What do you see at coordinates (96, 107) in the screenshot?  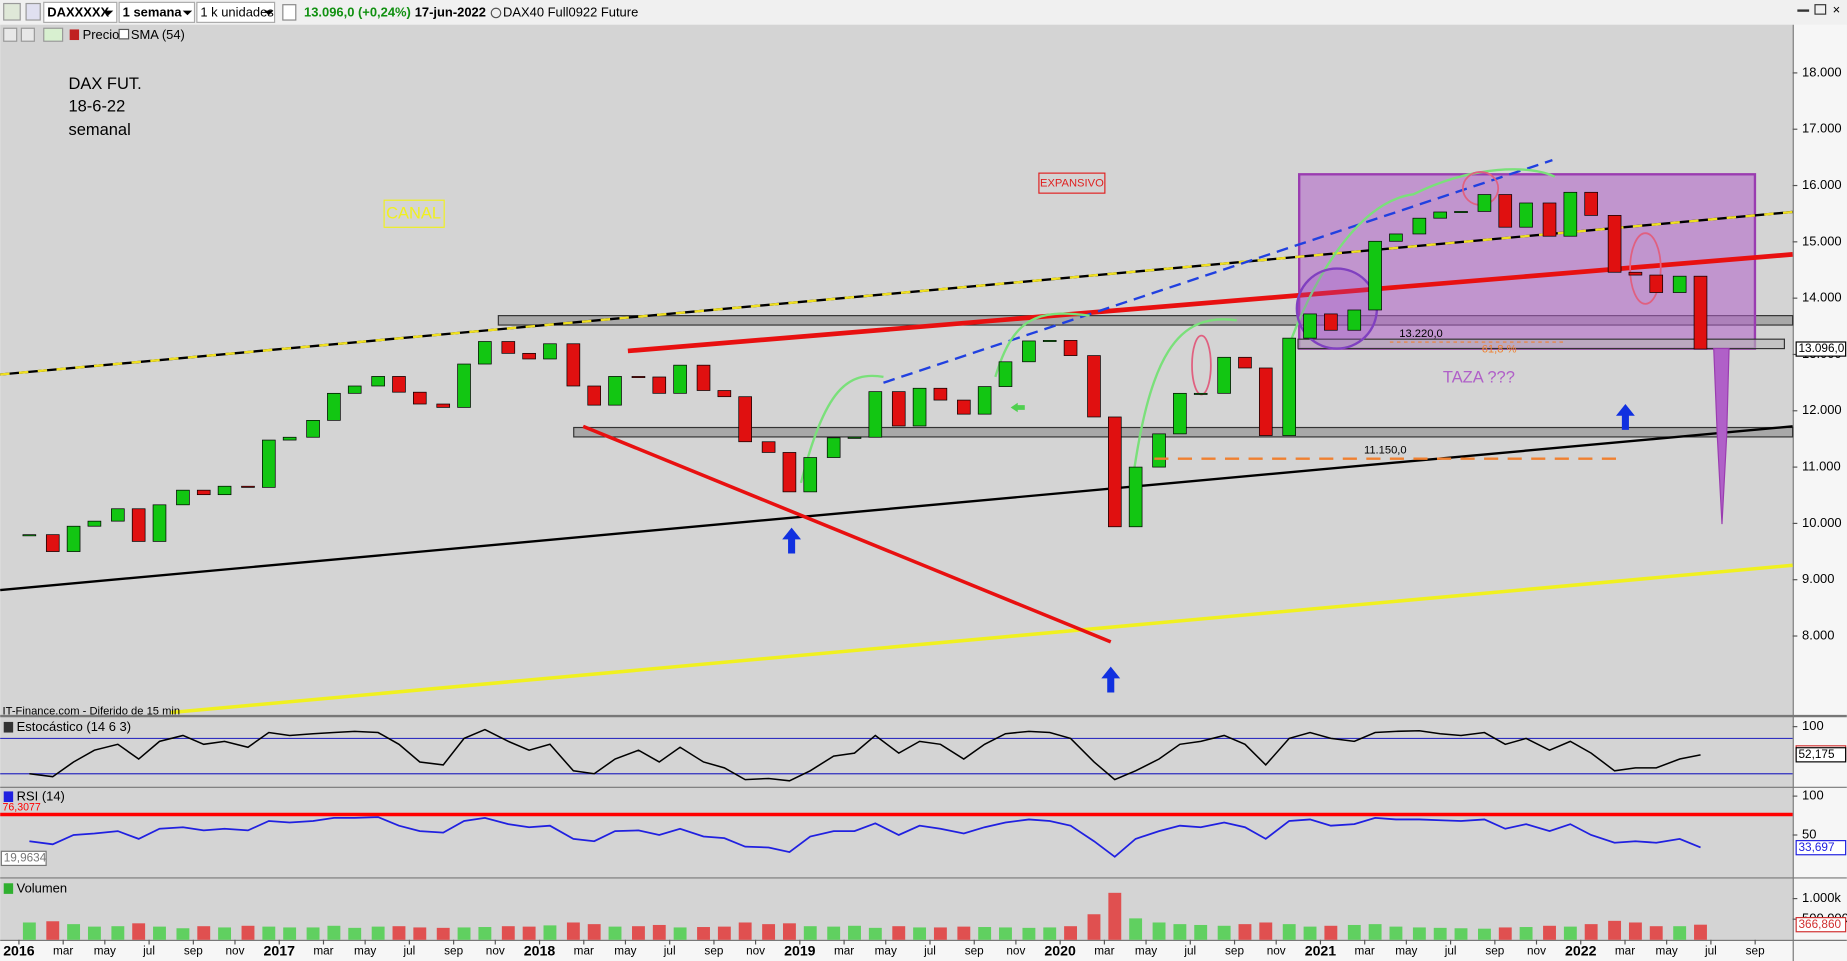 I see `annotation: 18-6-22` at bounding box center [96, 107].